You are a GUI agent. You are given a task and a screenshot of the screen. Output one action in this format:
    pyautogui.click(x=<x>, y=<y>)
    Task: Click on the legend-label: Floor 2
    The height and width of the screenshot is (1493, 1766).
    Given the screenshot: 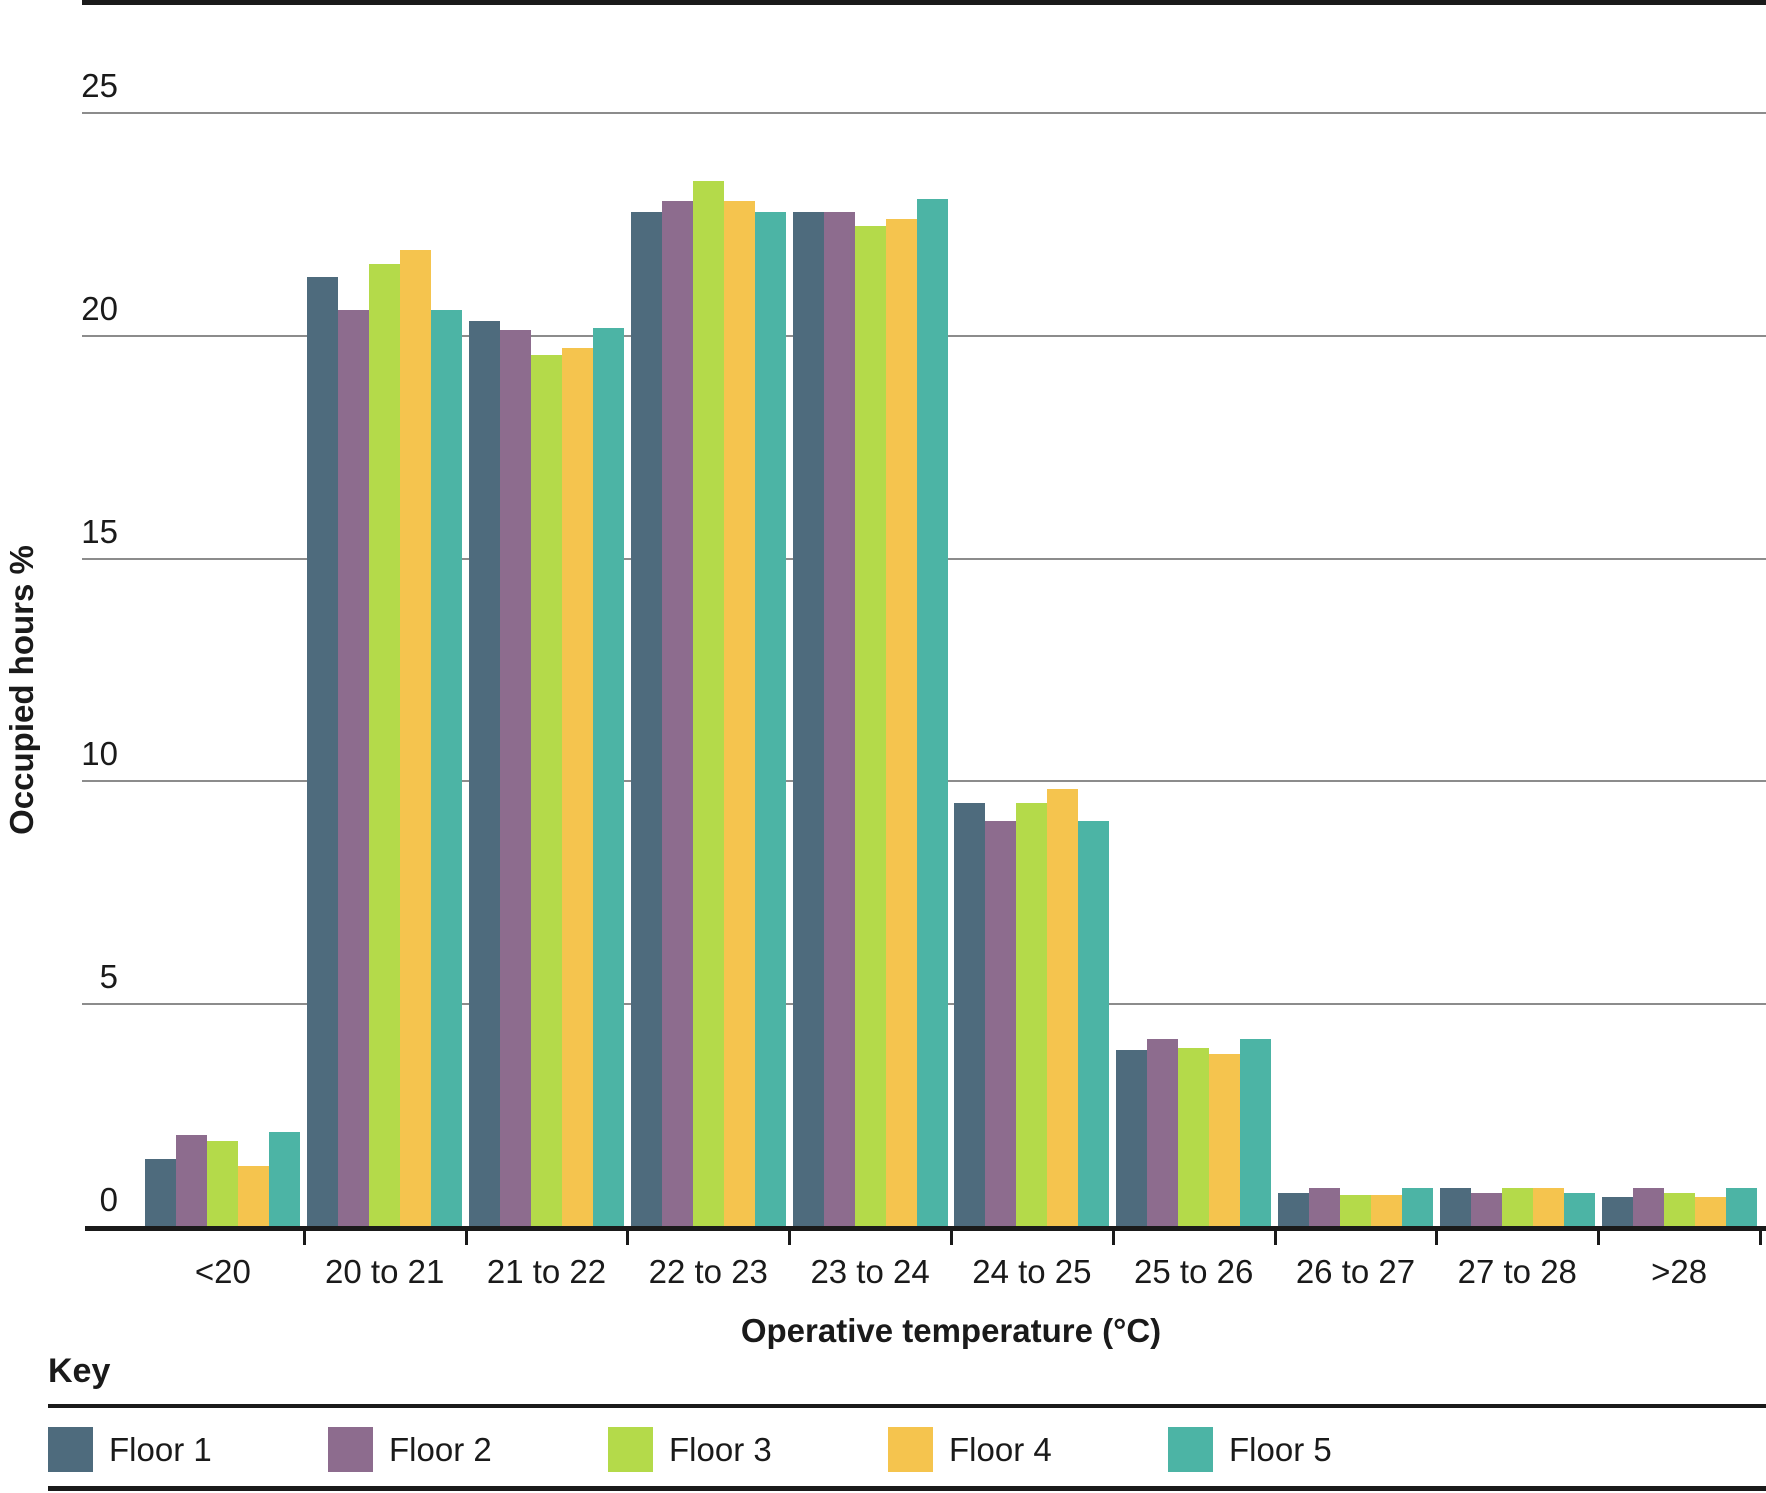 What is the action you would take?
    pyautogui.click(x=440, y=1449)
    